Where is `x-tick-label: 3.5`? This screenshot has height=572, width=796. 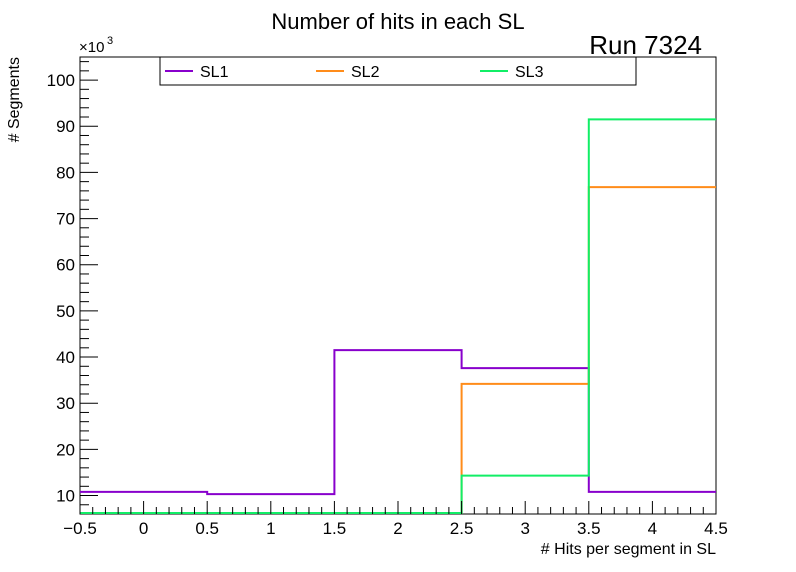 x-tick-label: 3.5 is located at coordinates (589, 528).